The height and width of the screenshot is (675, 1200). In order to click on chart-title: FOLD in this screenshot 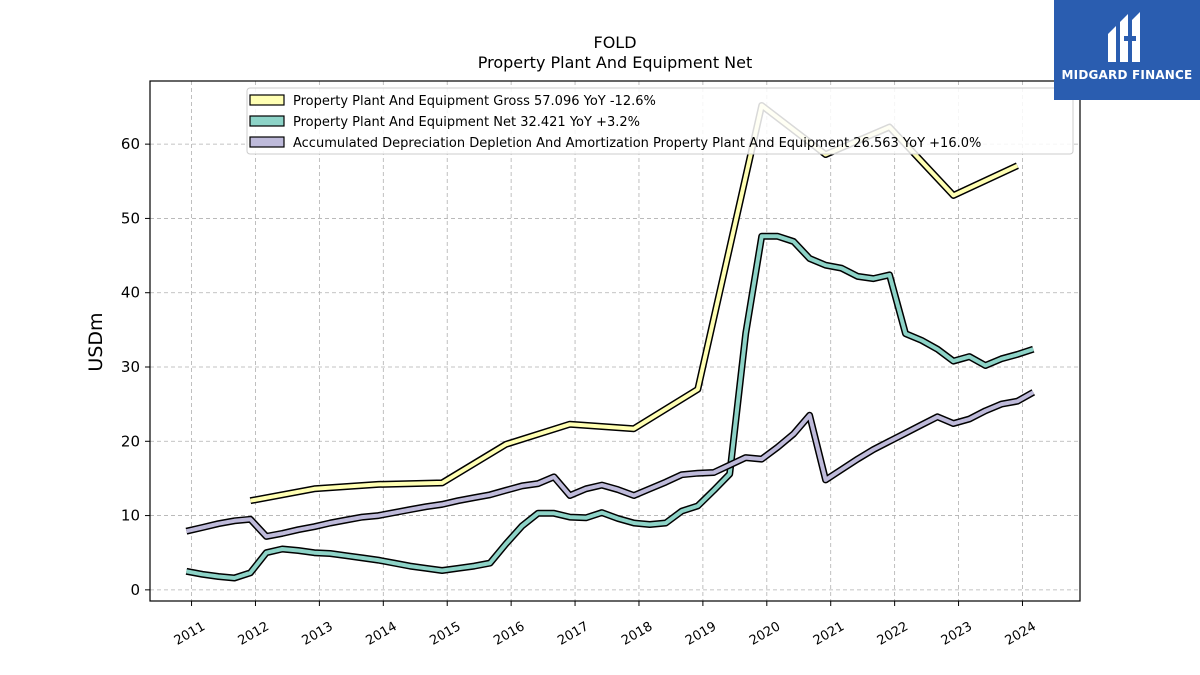, I will do `click(614, 42)`.